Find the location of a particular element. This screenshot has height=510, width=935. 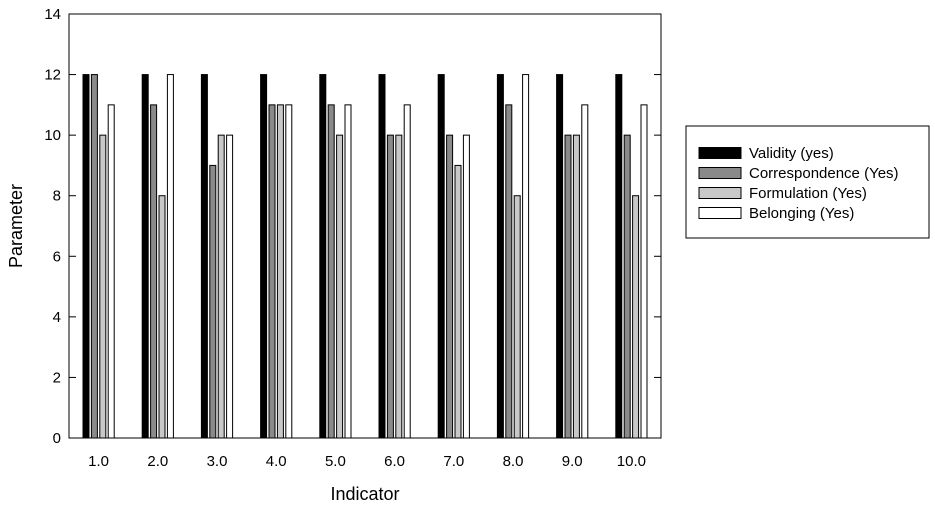

bar-4-9.0 is located at coordinates (585, 271).